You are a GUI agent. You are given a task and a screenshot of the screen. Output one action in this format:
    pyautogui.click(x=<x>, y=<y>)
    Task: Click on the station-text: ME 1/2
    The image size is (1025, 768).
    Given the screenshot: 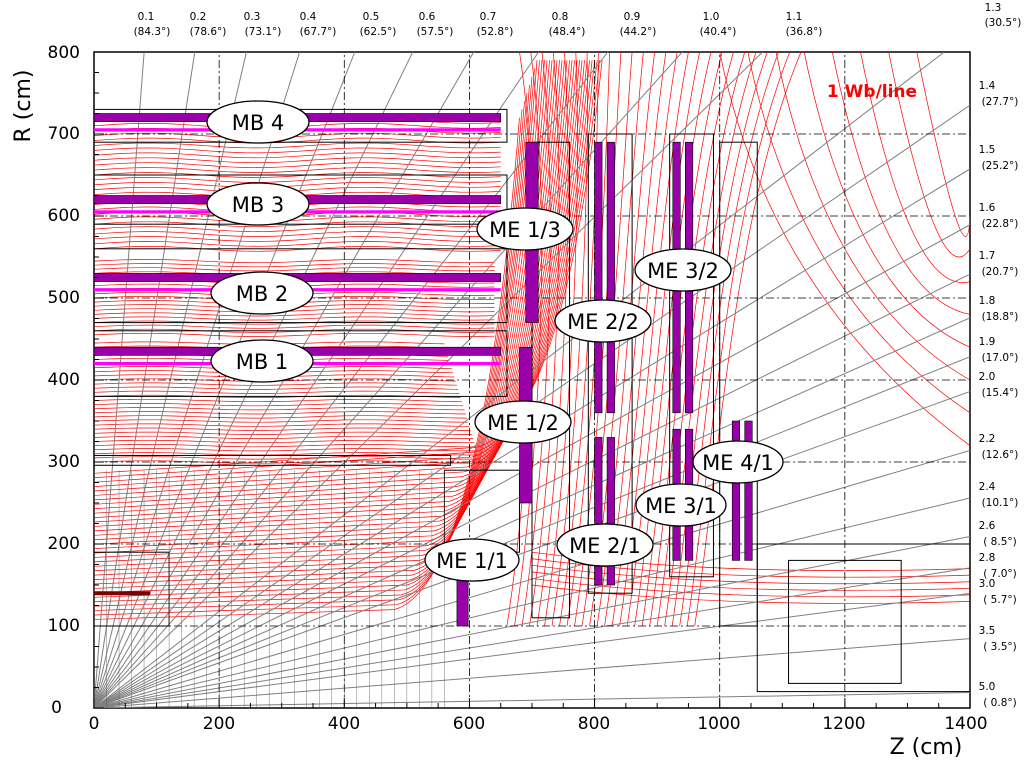 What is the action you would take?
    pyautogui.click(x=523, y=423)
    